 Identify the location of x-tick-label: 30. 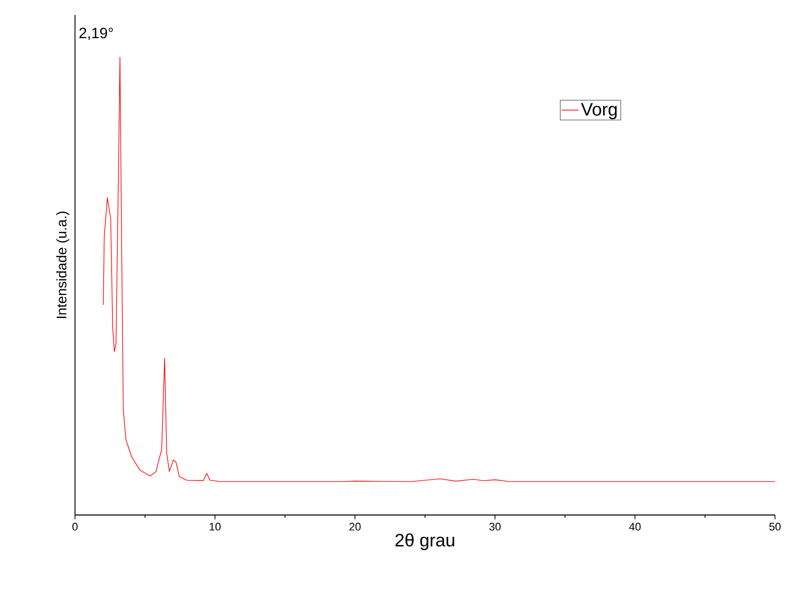
(495, 526).